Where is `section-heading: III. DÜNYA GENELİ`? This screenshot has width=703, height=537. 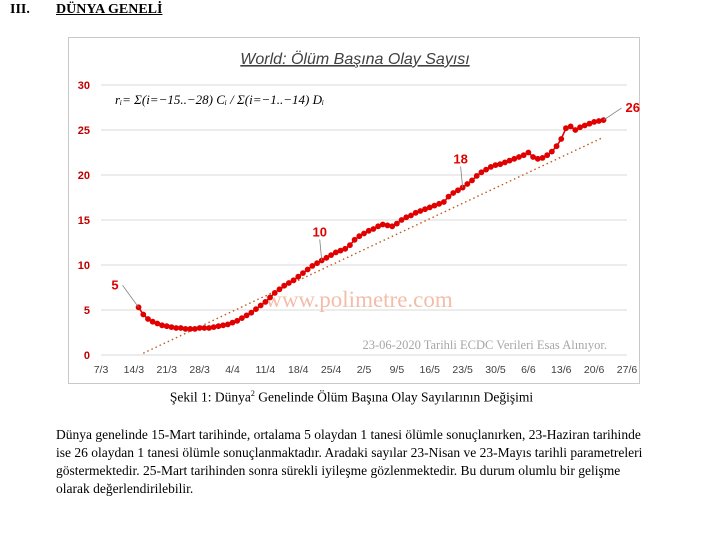
section-heading: III. DÜNYA GENELİ is located at coordinates (86, 10).